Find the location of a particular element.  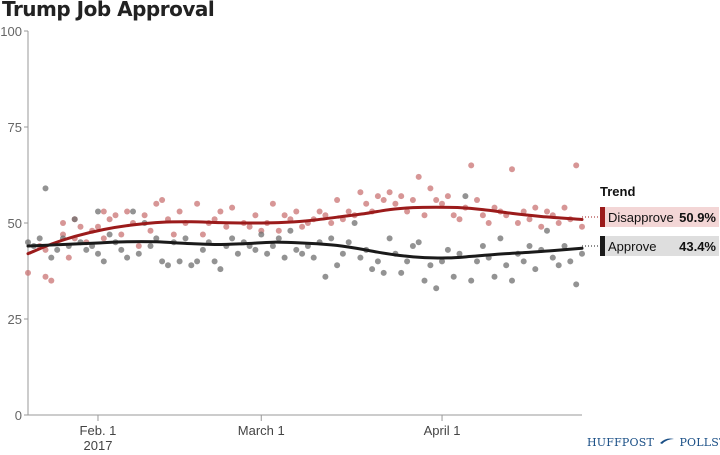

approve-label-background is located at coordinates (659, 246).